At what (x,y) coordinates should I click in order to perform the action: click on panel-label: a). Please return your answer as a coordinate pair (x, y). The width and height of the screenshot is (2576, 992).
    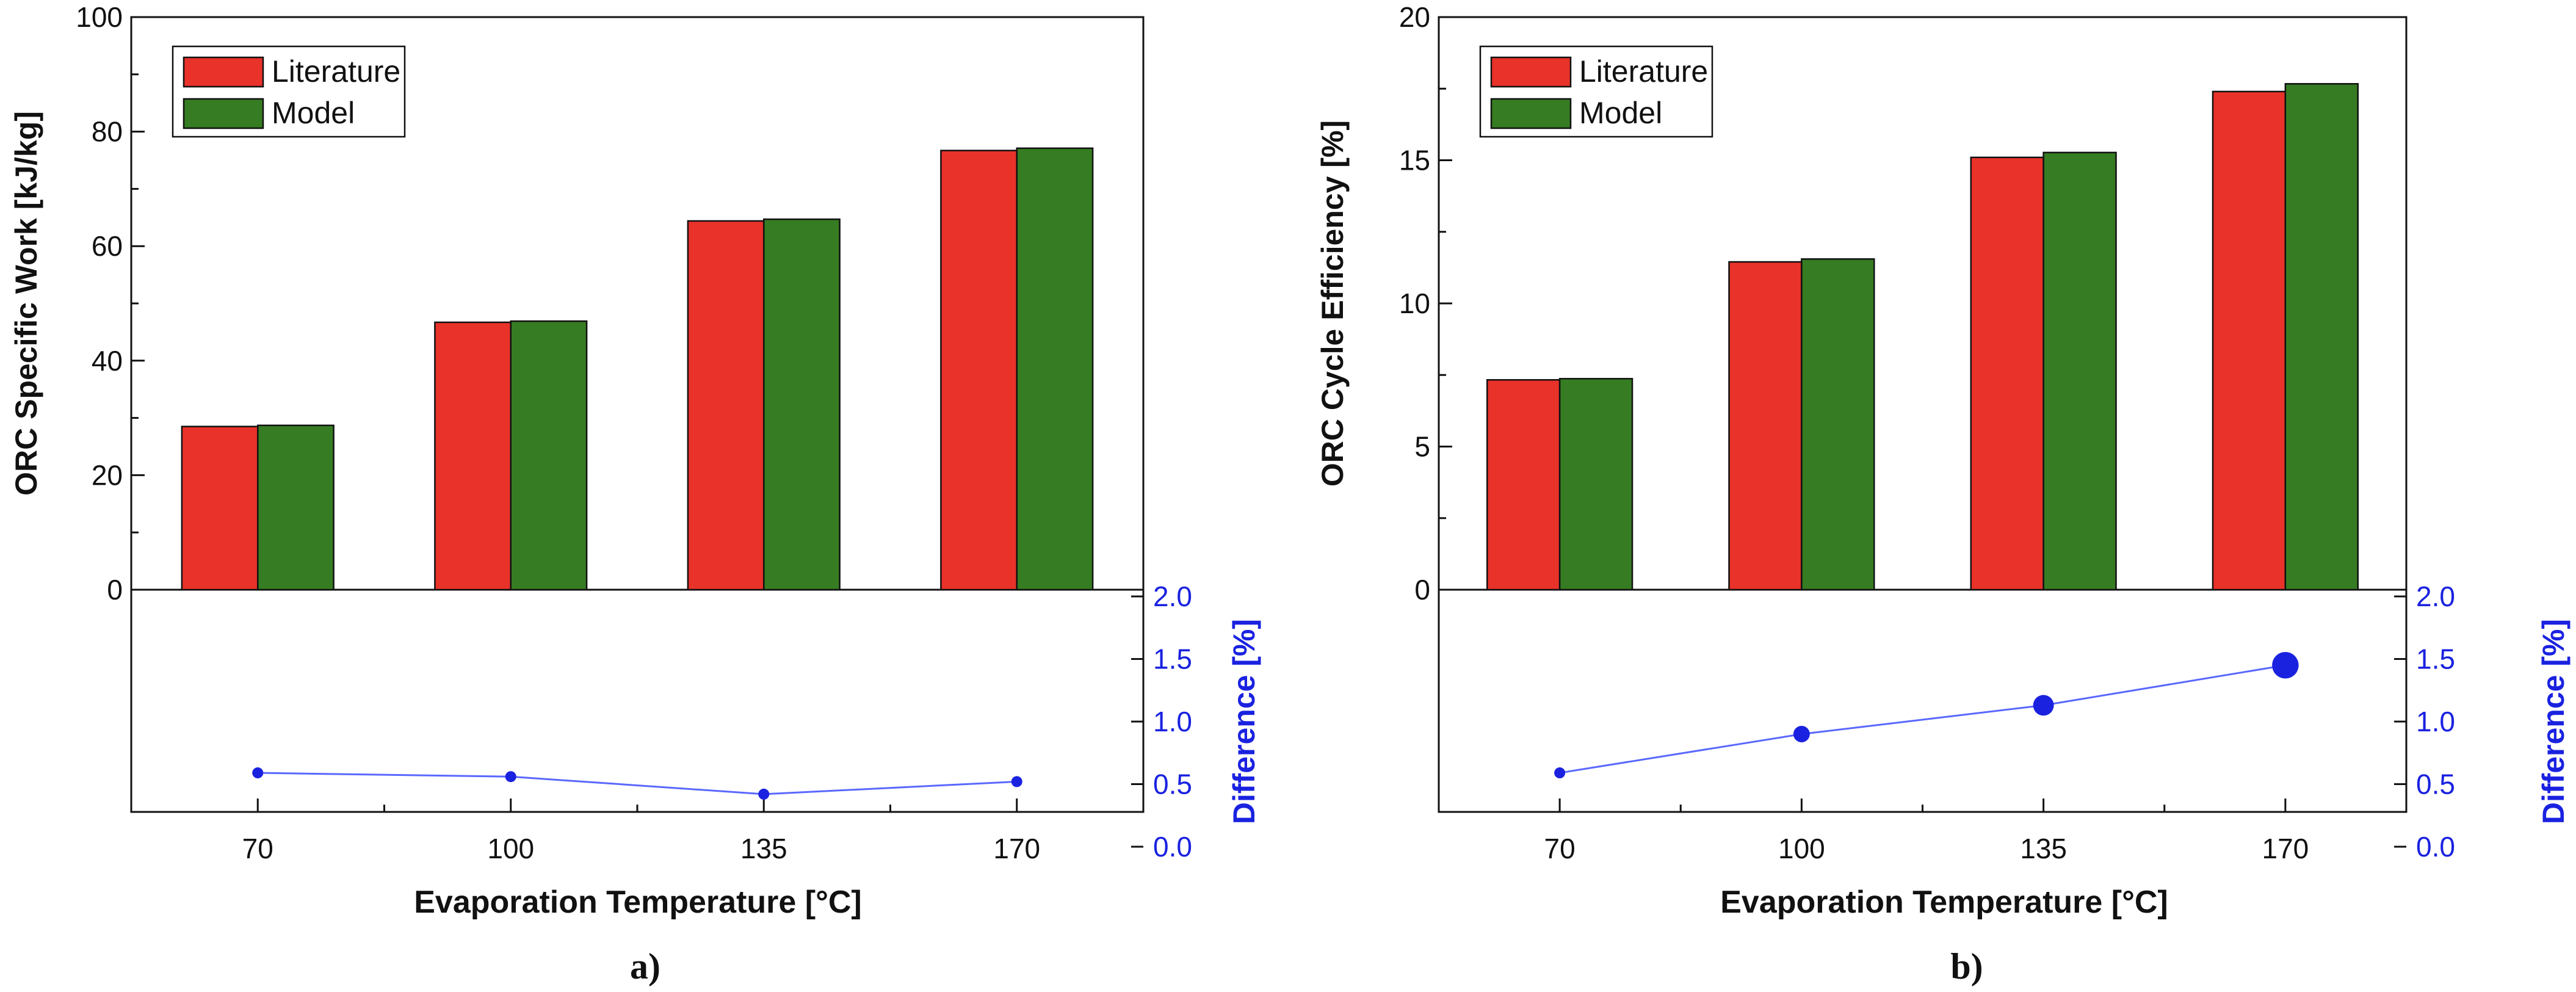
    Looking at the image, I should click on (645, 967).